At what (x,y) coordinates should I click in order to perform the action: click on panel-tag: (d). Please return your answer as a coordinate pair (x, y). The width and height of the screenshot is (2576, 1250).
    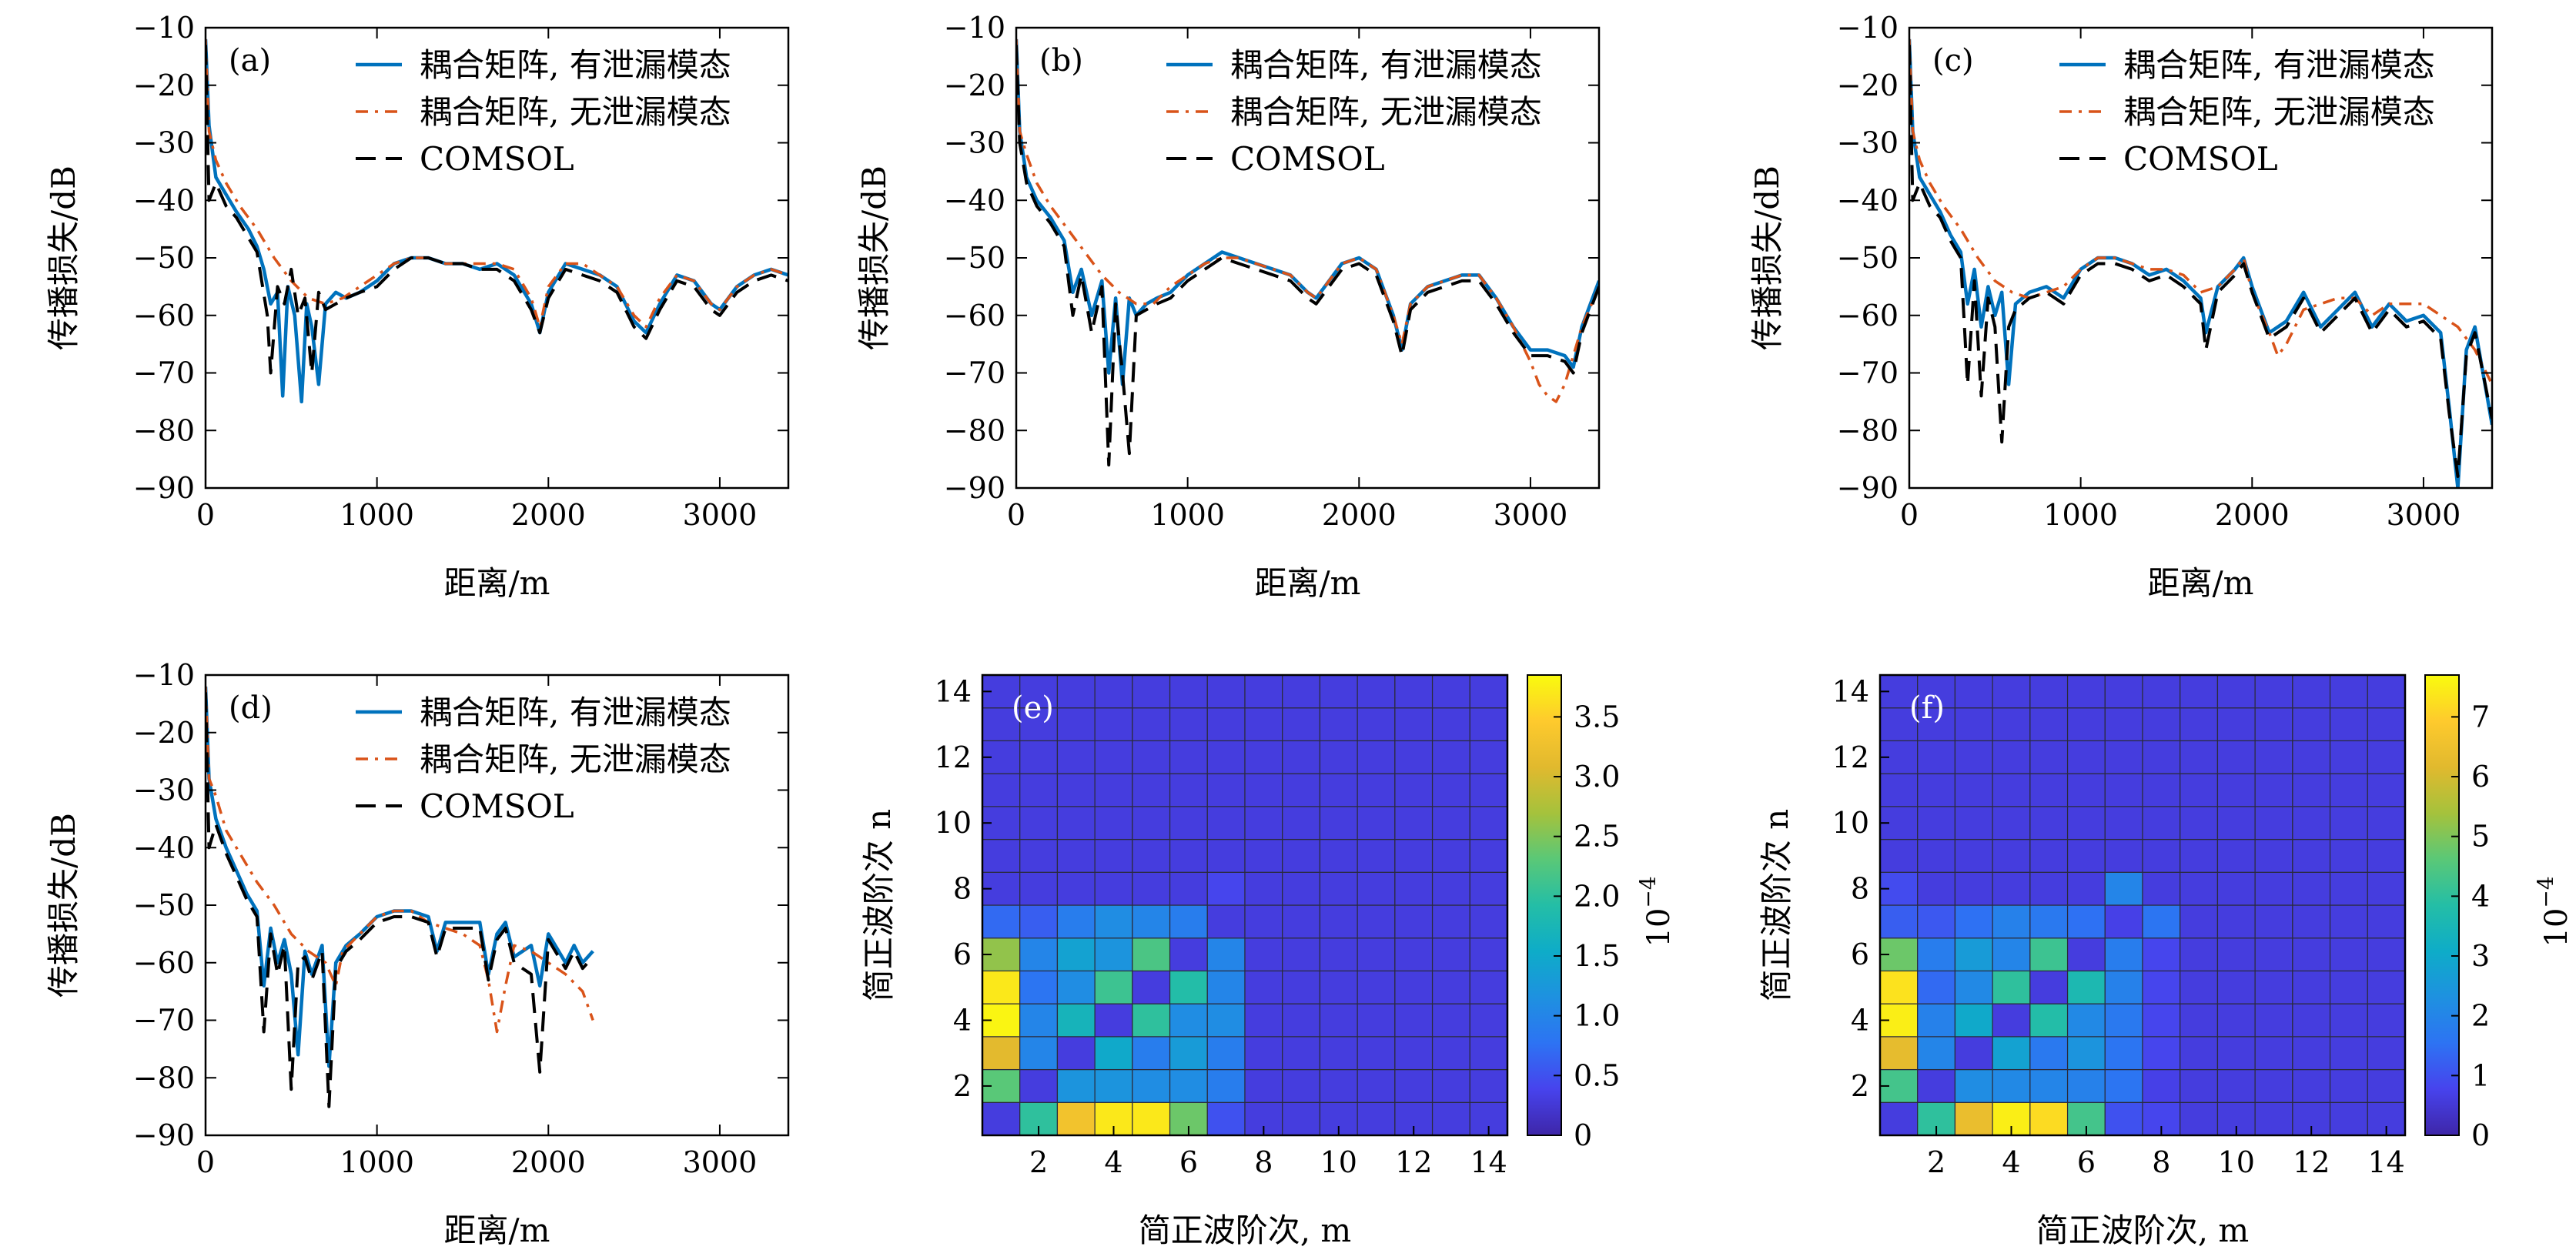
    Looking at the image, I should click on (251, 708).